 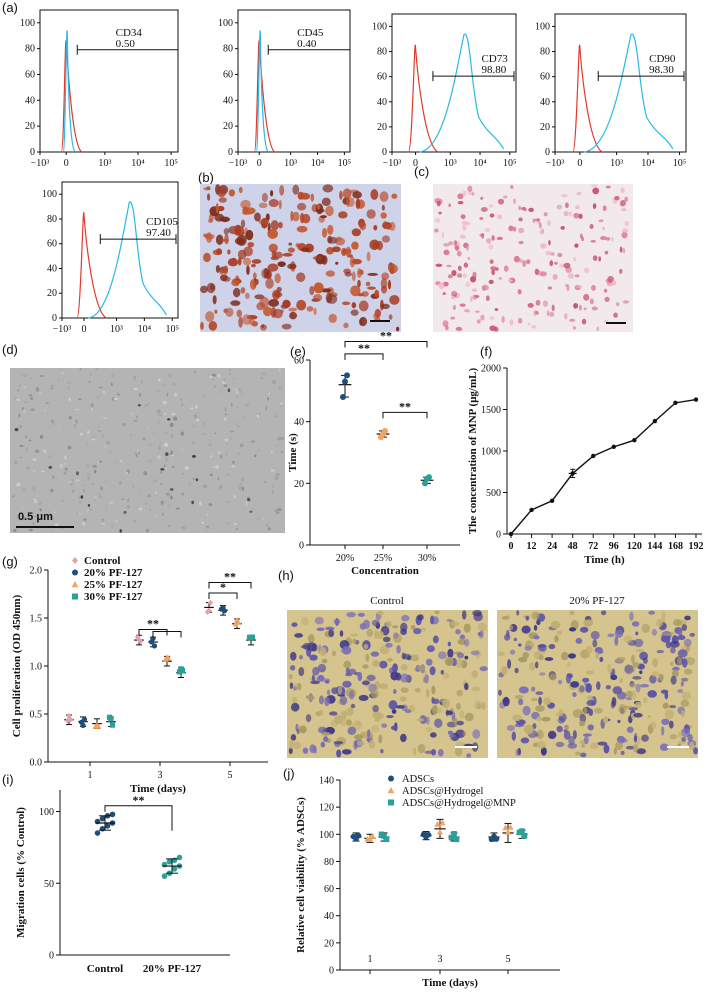 I want to click on x-tick-label: 24, so click(x=552, y=546).